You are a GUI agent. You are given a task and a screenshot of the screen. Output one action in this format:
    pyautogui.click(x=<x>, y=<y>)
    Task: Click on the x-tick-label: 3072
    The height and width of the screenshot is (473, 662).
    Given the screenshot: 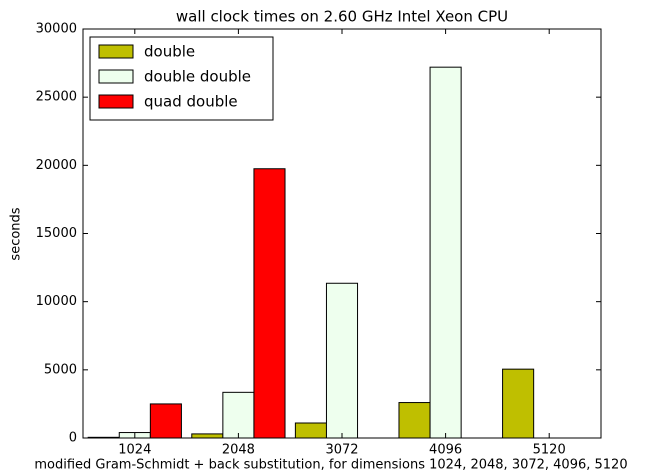 What is the action you would take?
    pyautogui.click(x=341, y=450)
    